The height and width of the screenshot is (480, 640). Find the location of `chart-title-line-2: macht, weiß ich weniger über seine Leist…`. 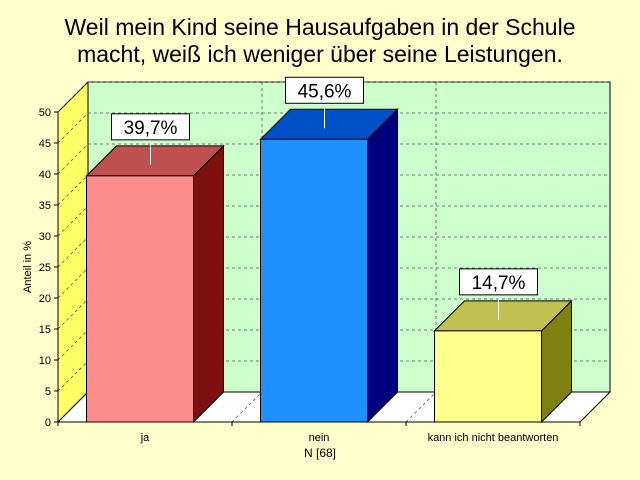

chart-title-line-2: macht, weiß ich weniger über seine Leist… is located at coordinates (320, 54).